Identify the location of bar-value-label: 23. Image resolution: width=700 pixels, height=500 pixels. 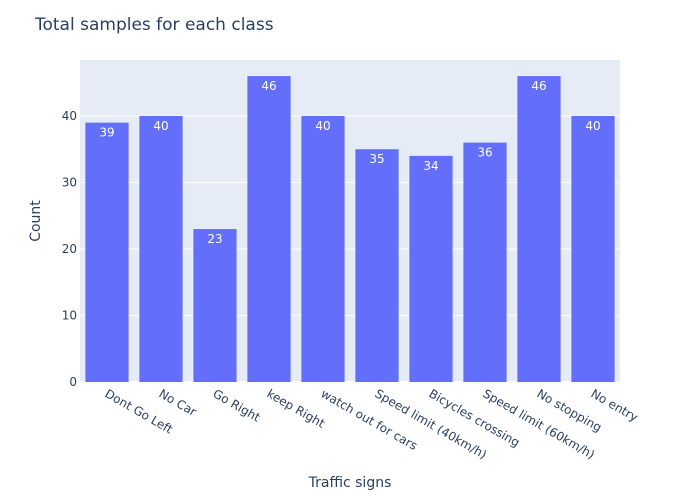
(214, 239).